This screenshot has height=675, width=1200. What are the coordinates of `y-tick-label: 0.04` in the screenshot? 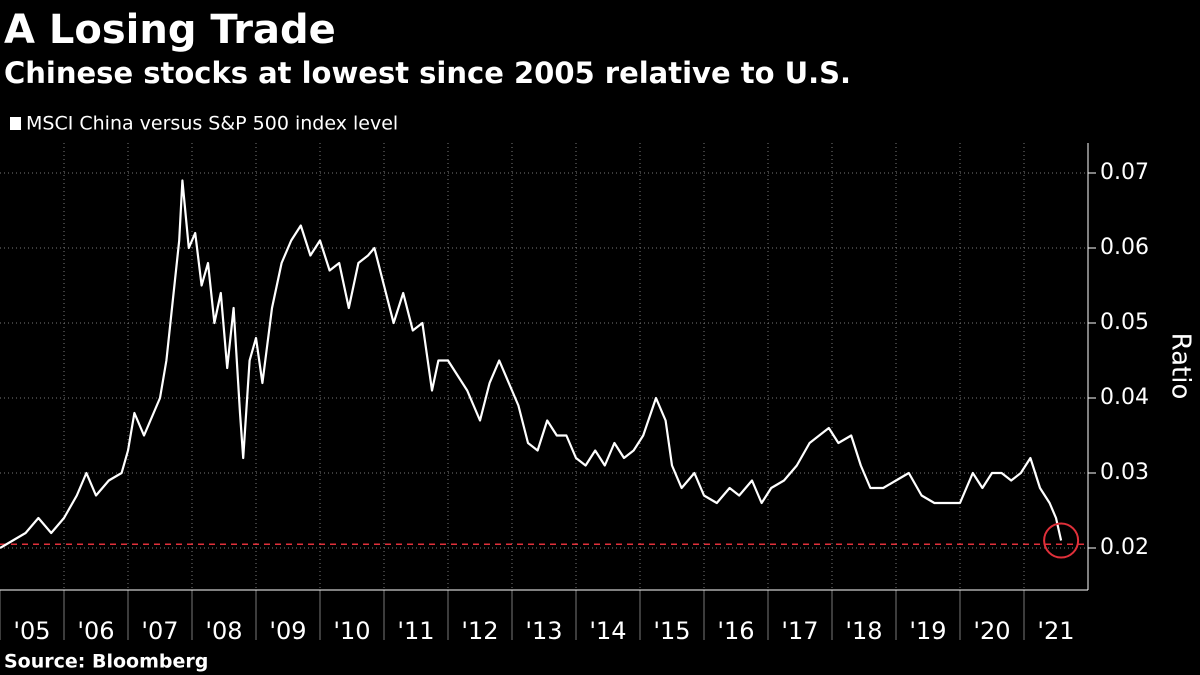 It's located at (1124, 397).